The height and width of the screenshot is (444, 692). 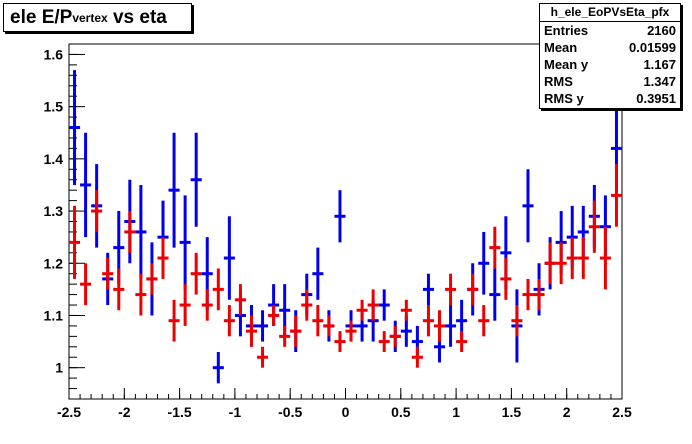 I want to click on stats-value: 2160, so click(x=661, y=30).